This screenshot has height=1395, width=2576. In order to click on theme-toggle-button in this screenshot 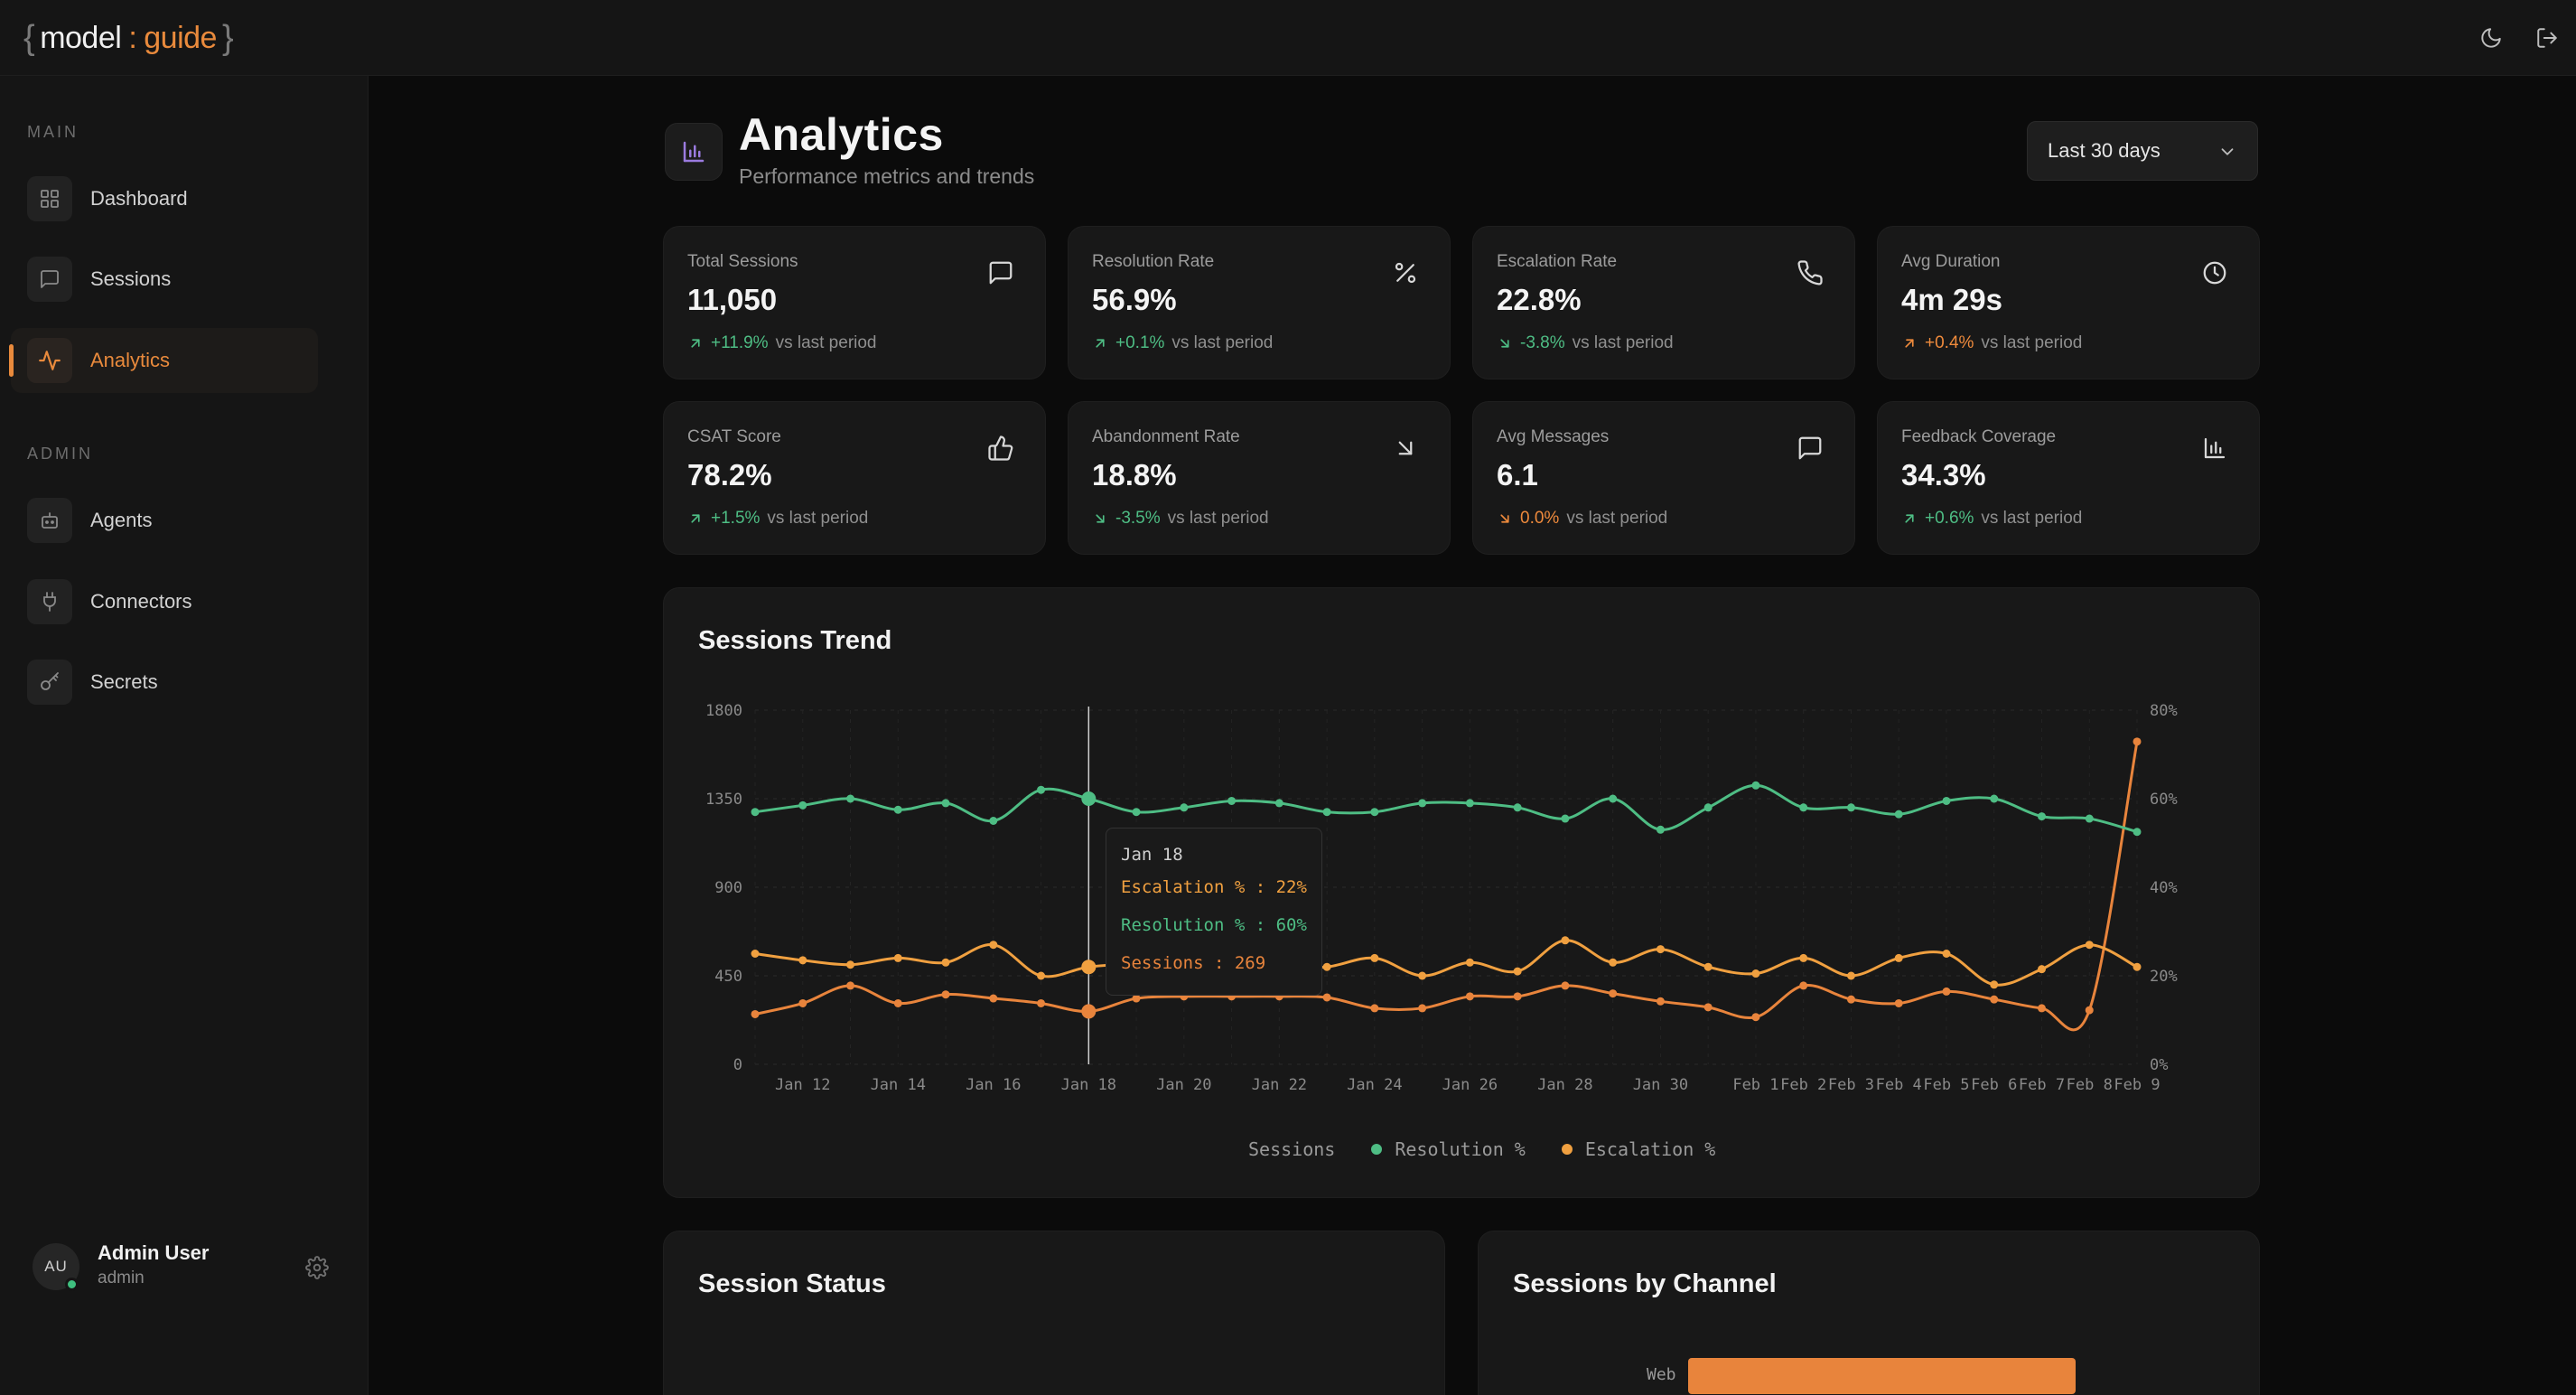, I will do `click(2491, 38)`.